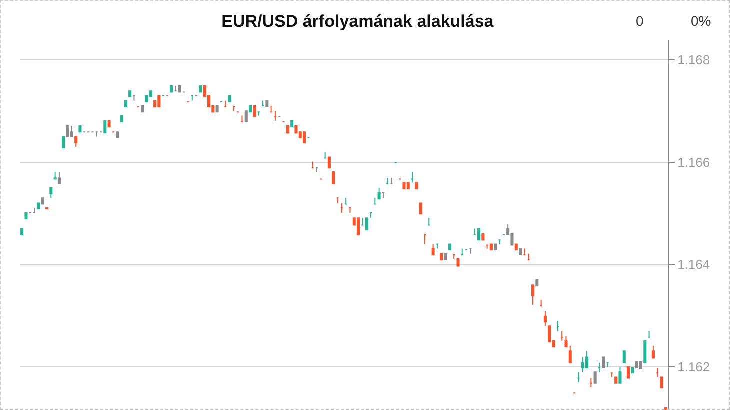 Image resolution: width=730 pixels, height=410 pixels. I want to click on y-tick-label: 1.164, so click(694, 264).